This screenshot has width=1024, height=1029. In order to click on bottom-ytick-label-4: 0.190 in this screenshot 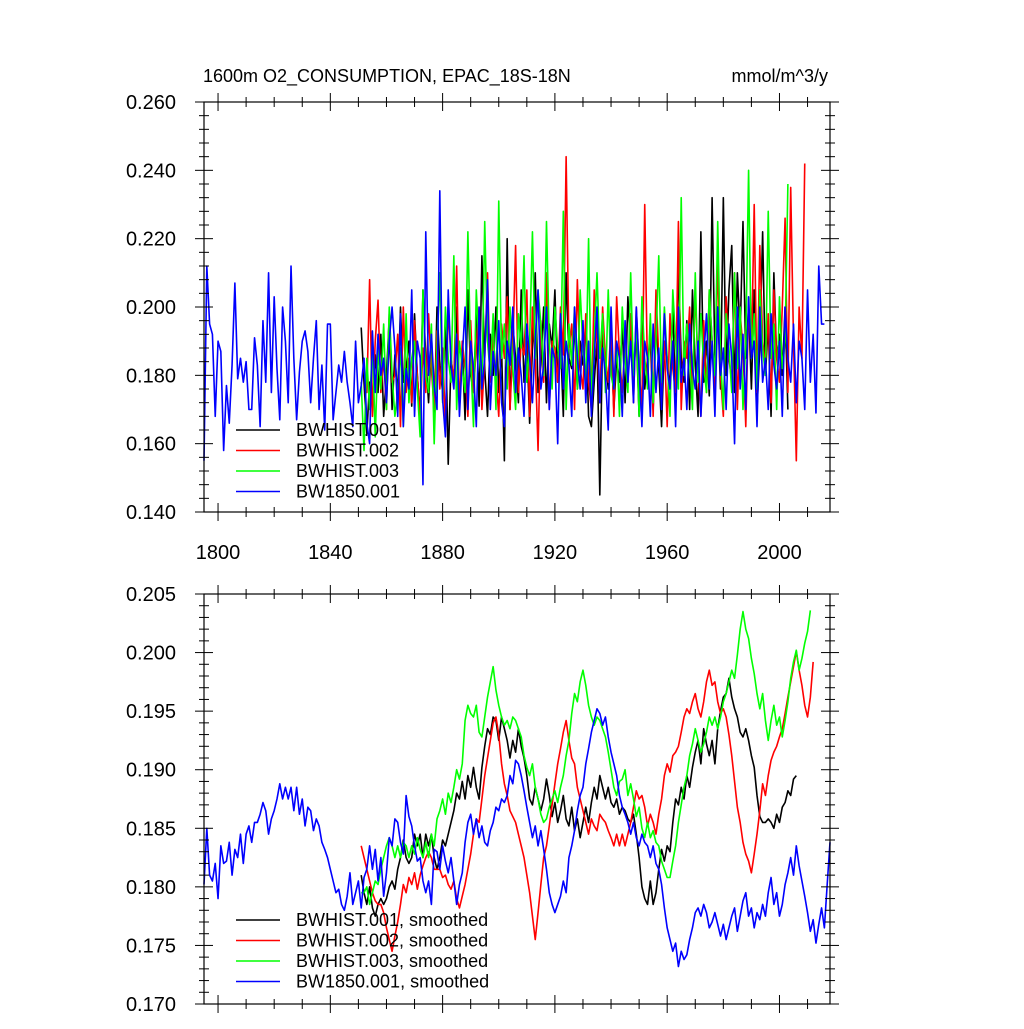, I will do `click(151, 771)`.